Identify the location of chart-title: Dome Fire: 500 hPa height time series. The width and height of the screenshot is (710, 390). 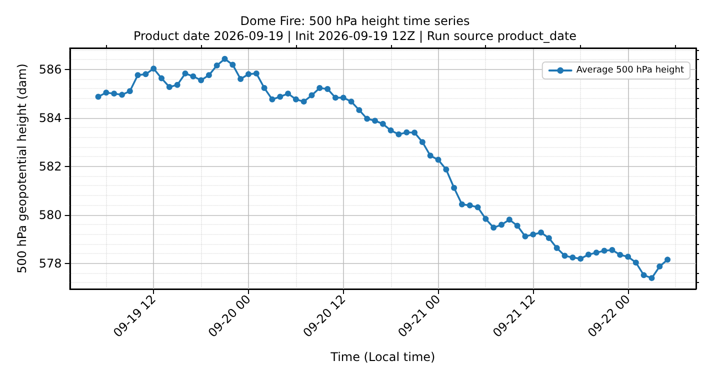
(355, 21).